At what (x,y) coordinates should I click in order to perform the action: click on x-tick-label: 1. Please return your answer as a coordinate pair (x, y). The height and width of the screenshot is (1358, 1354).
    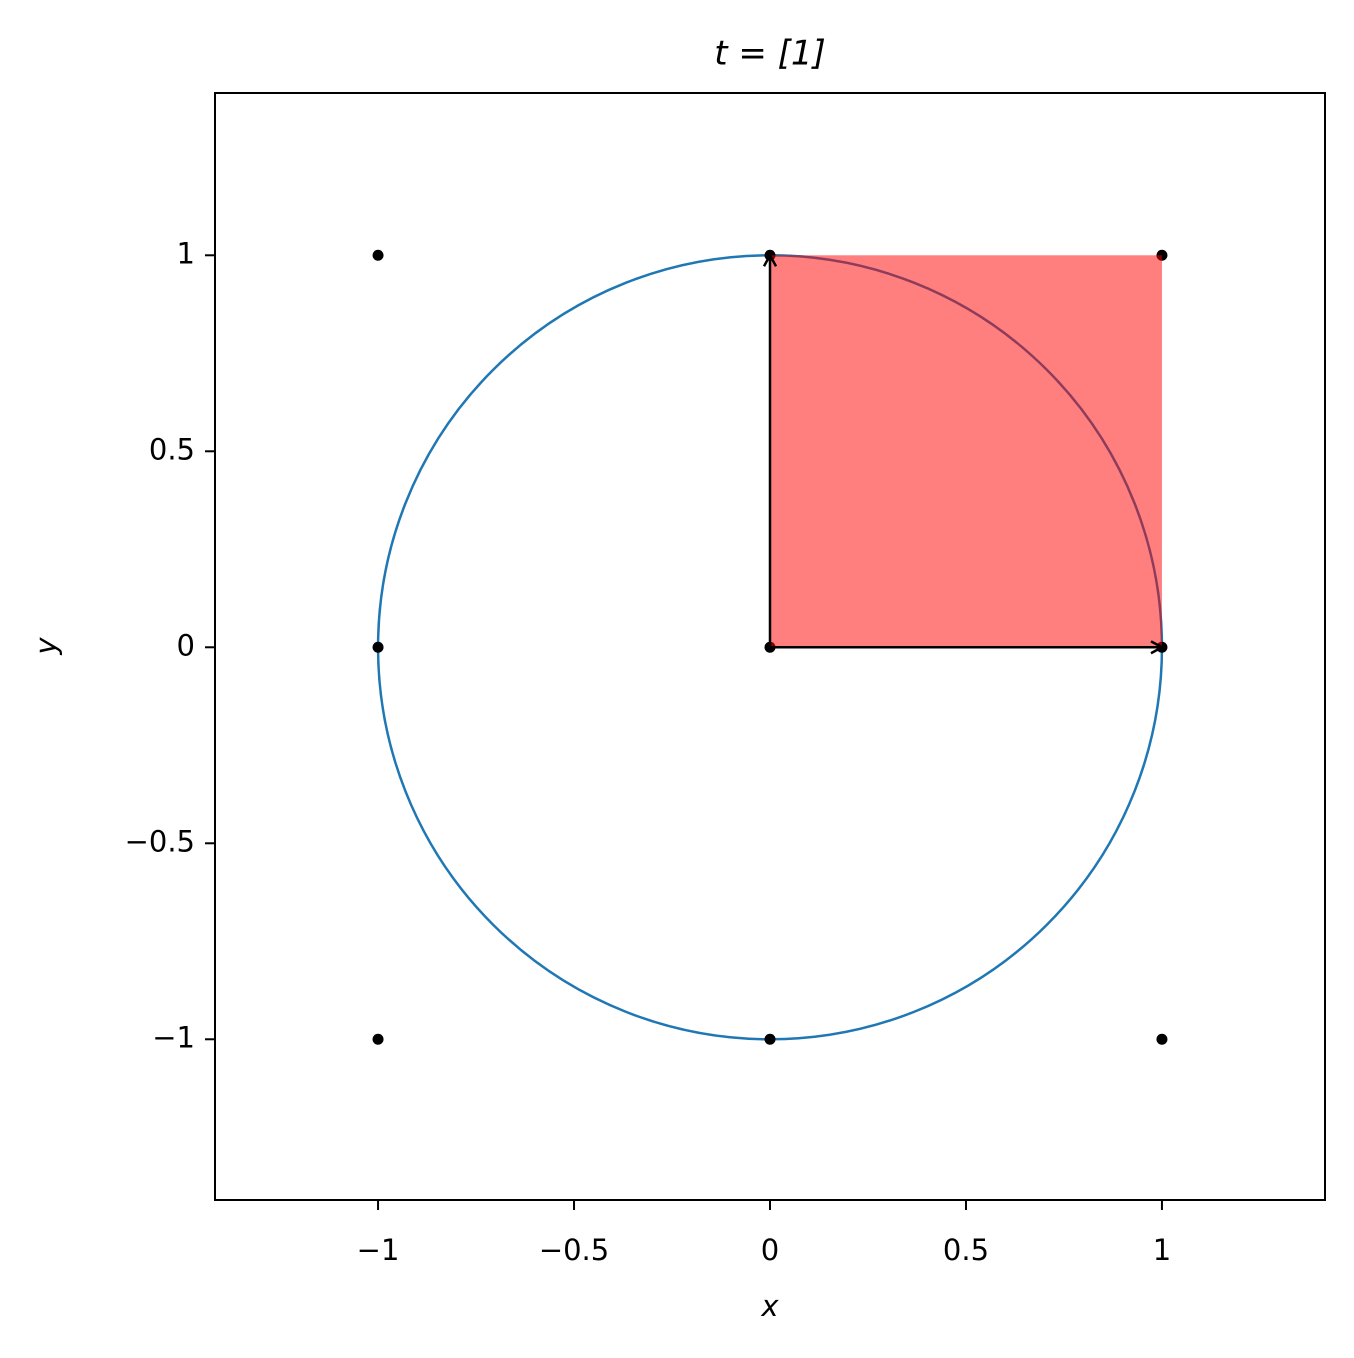
    Looking at the image, I should click on (1162, 1250).